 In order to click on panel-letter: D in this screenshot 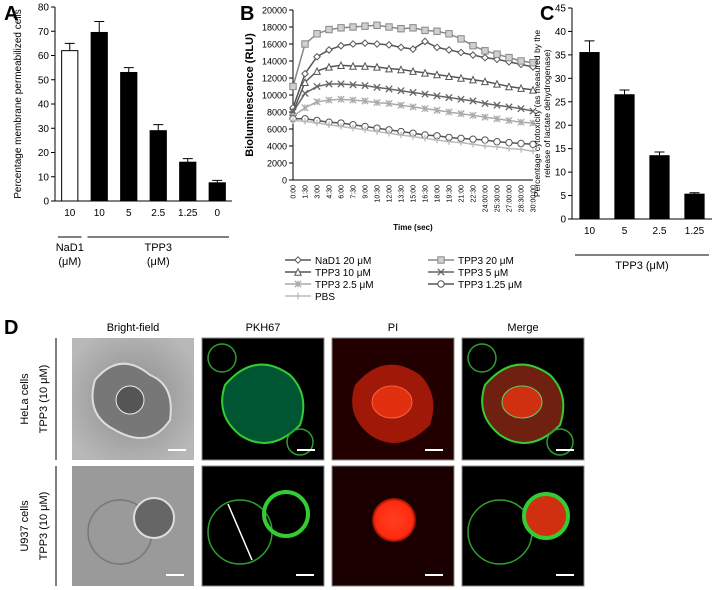, I will do `click(11, 328)`.